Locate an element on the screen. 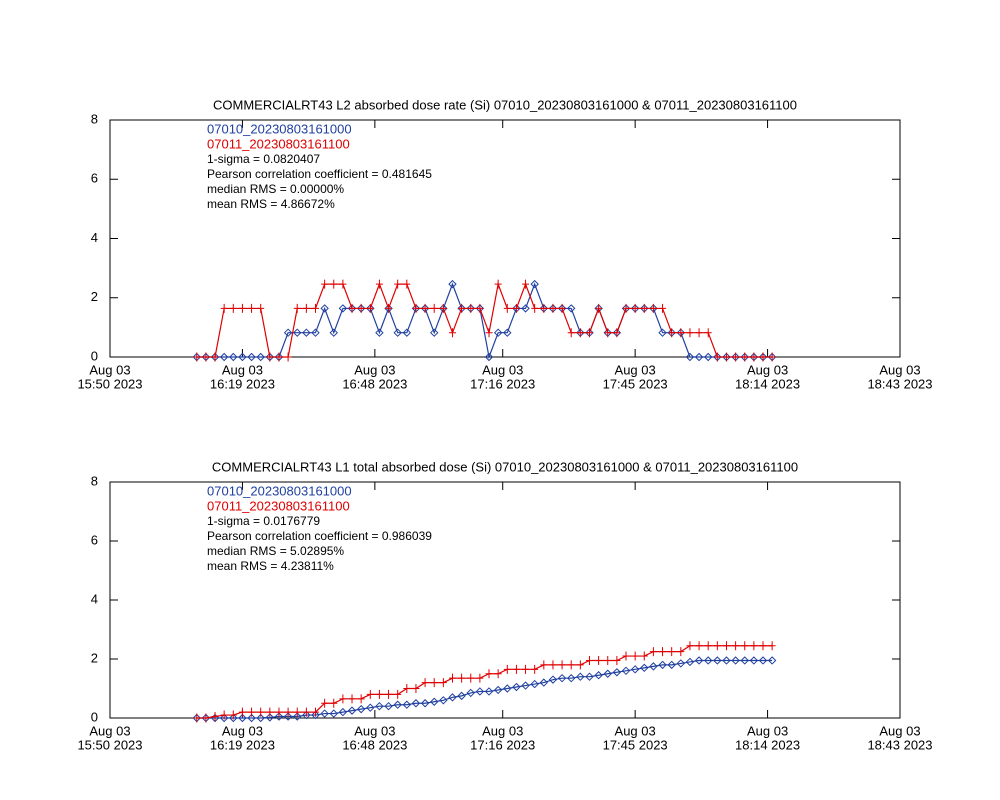 This screenshot has width=1000, height=800. y-tick-label: 8 is located at coordinates (94, 480).